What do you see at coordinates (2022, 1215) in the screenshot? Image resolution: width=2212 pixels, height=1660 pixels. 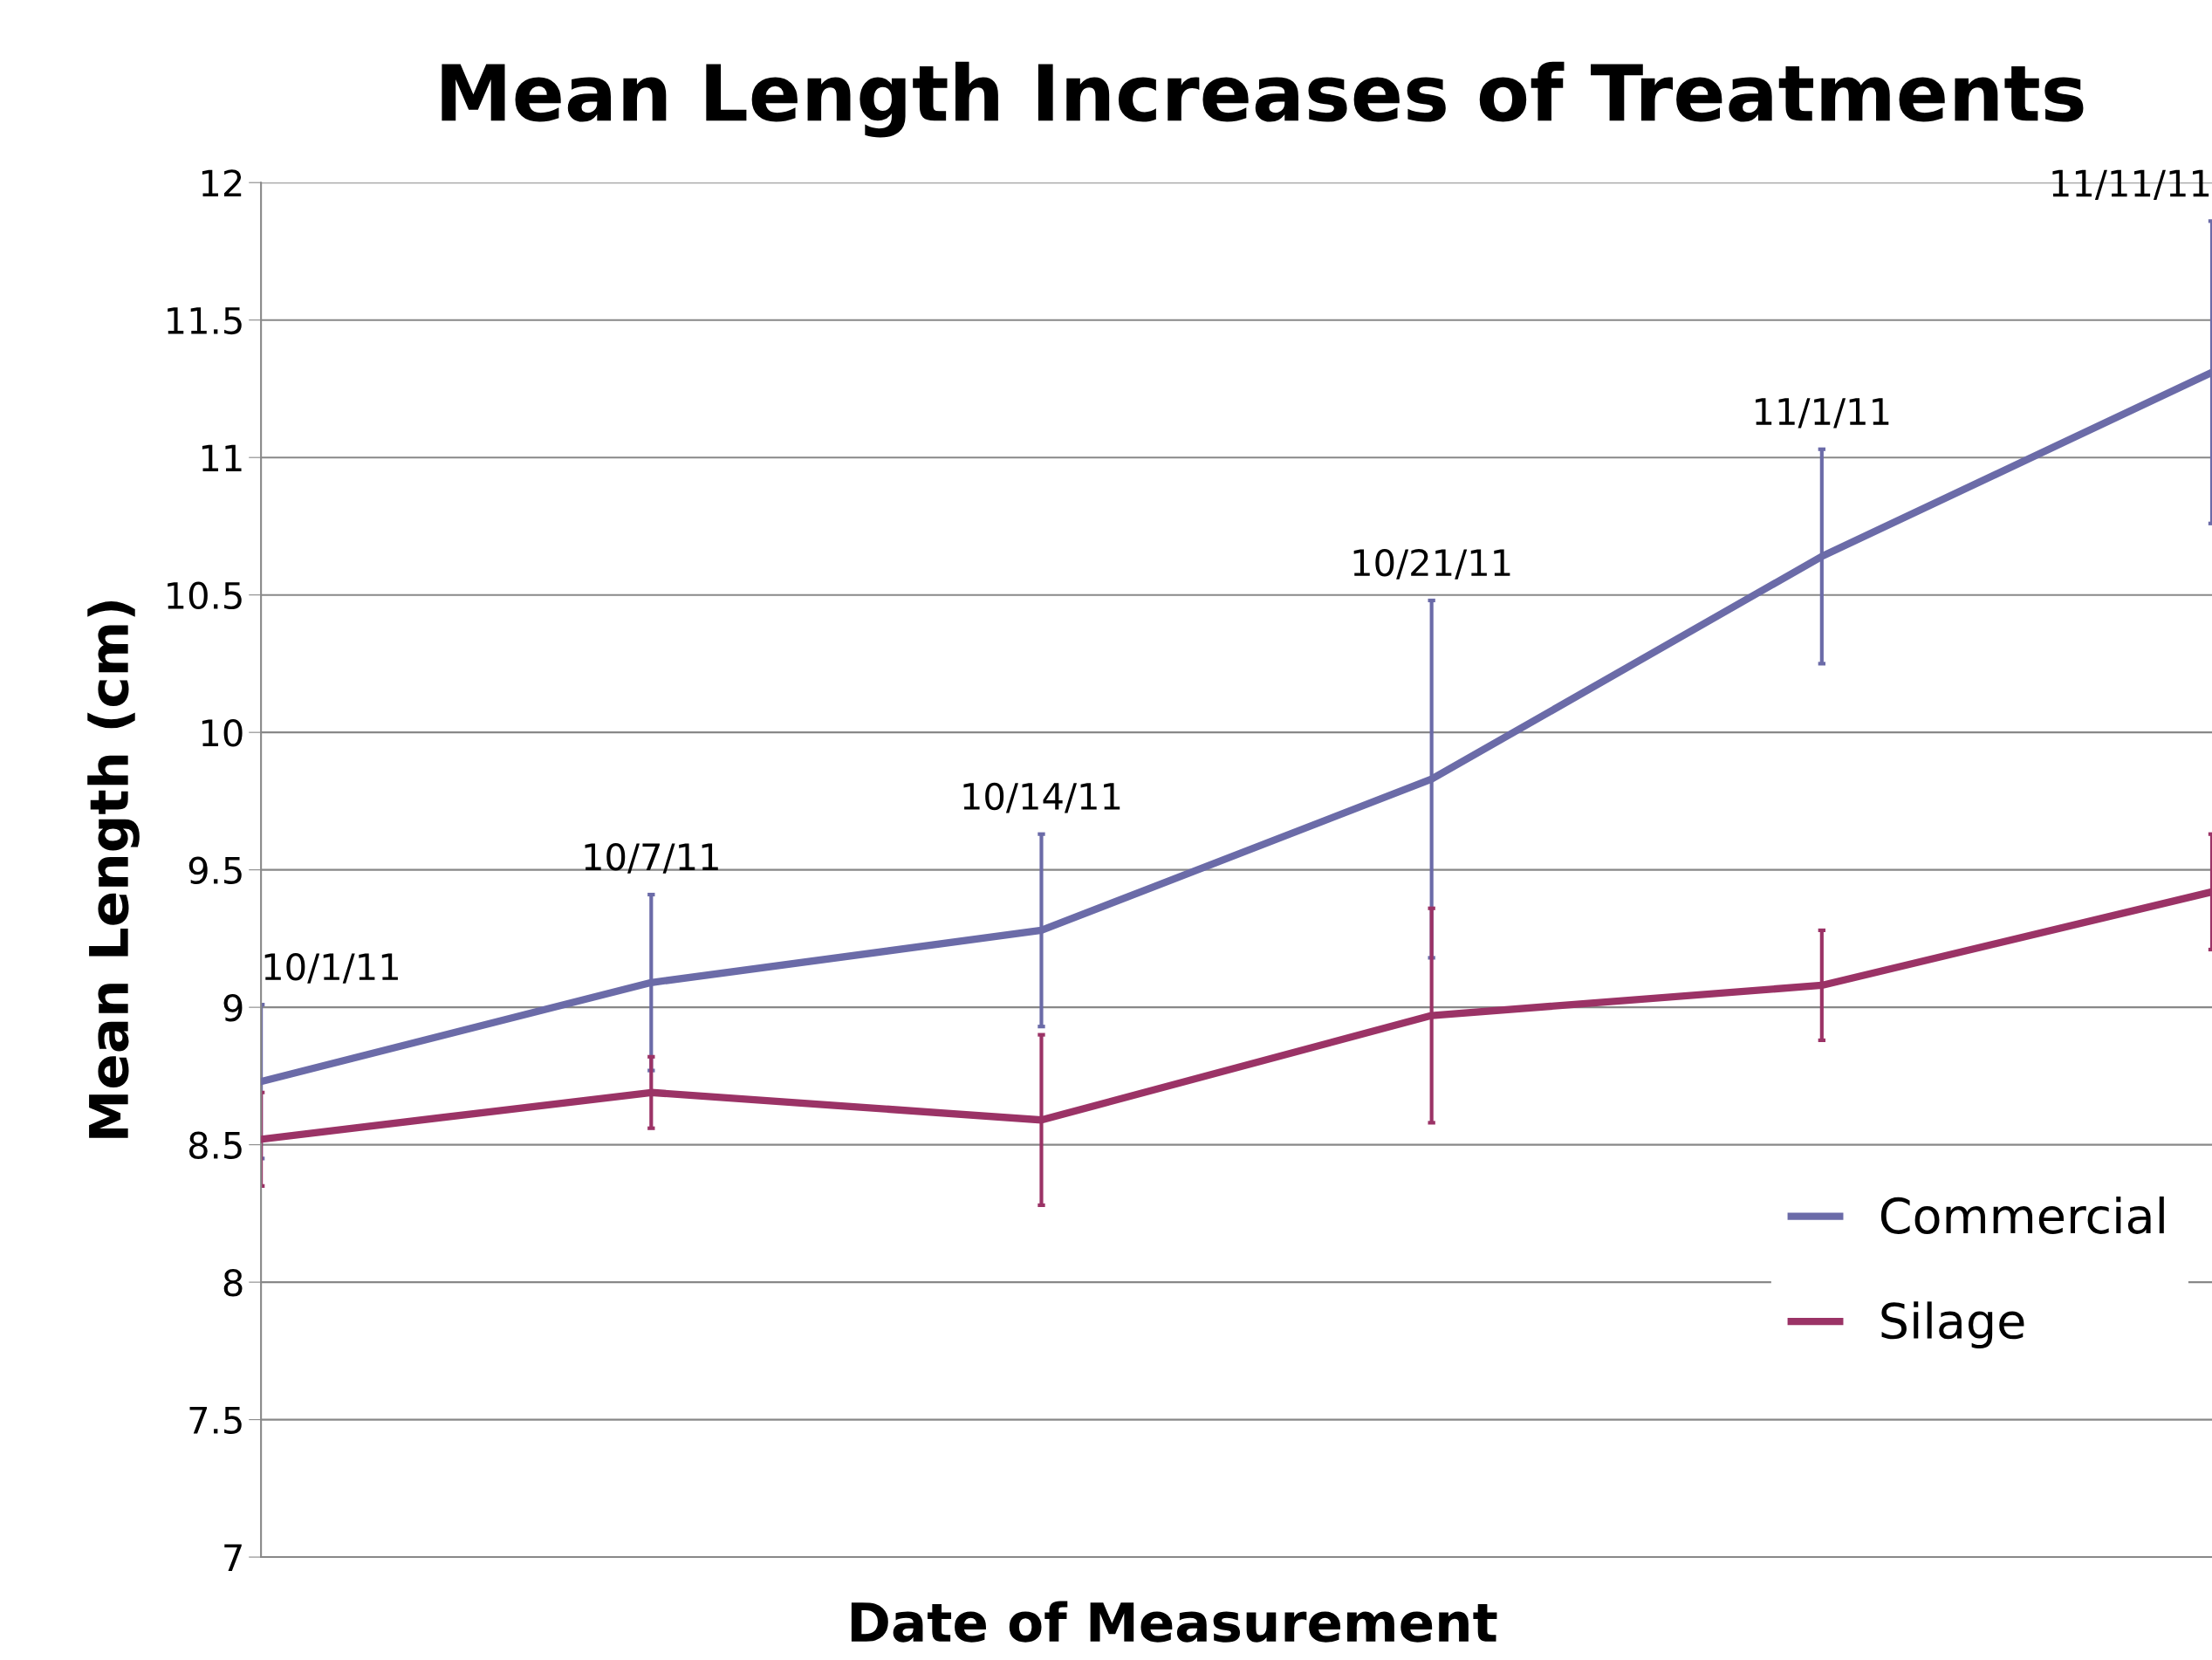 I see `legend-label: Commercial` at bounding box center [2022, 1215].